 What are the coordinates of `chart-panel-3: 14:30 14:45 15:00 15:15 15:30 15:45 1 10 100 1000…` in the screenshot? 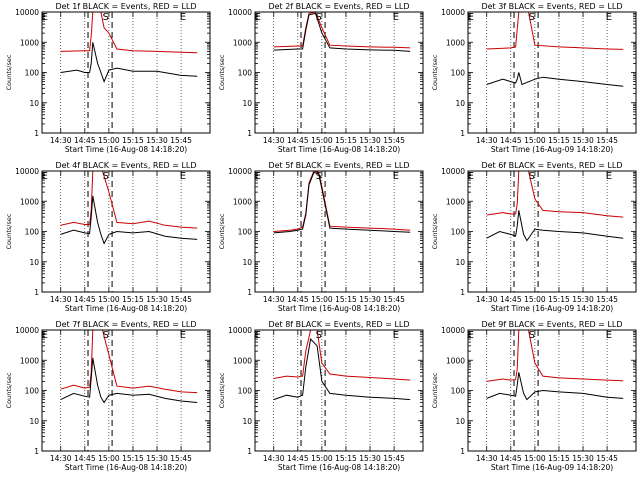 It's located at (534, 78).